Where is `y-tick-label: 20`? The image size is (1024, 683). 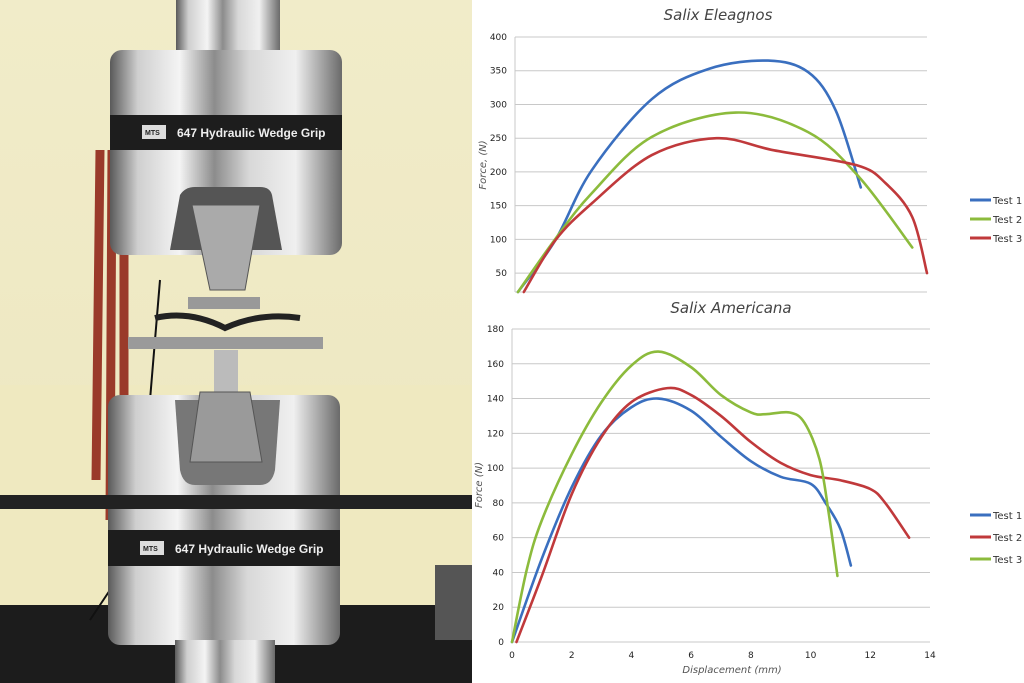
y-tick-label: 20 is located at coordinates (499, 608).